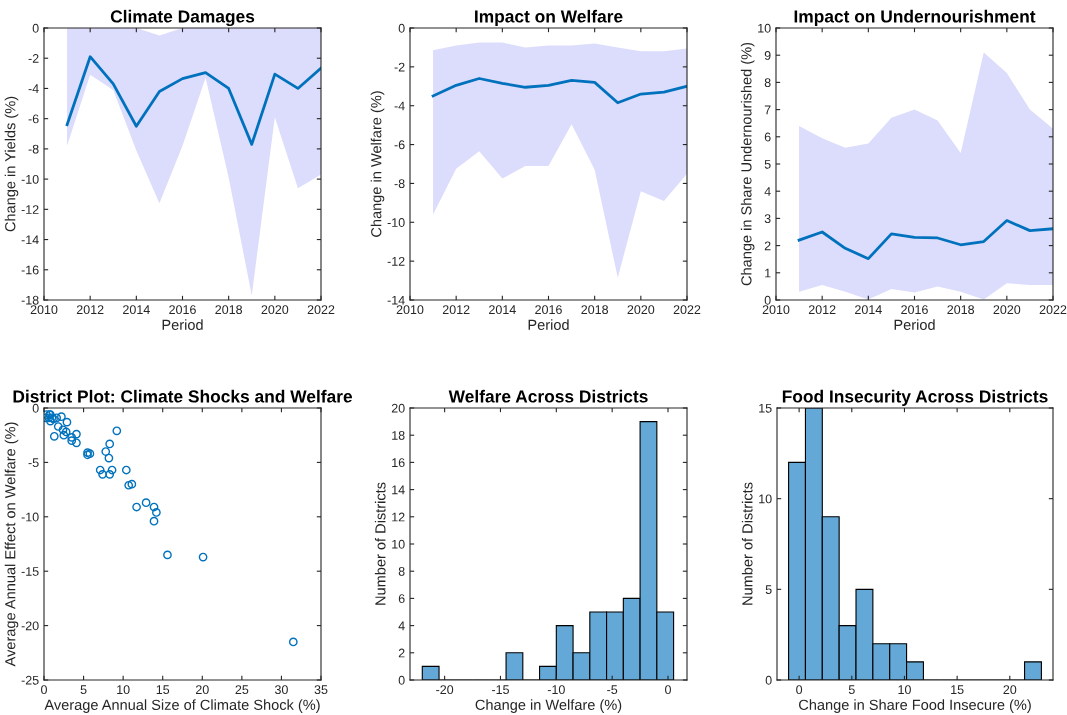 The image size is (1067, 715). Describe the element at coordinates (767, 219) in the screenshot. I see `y-tick-label: 3` at that location.